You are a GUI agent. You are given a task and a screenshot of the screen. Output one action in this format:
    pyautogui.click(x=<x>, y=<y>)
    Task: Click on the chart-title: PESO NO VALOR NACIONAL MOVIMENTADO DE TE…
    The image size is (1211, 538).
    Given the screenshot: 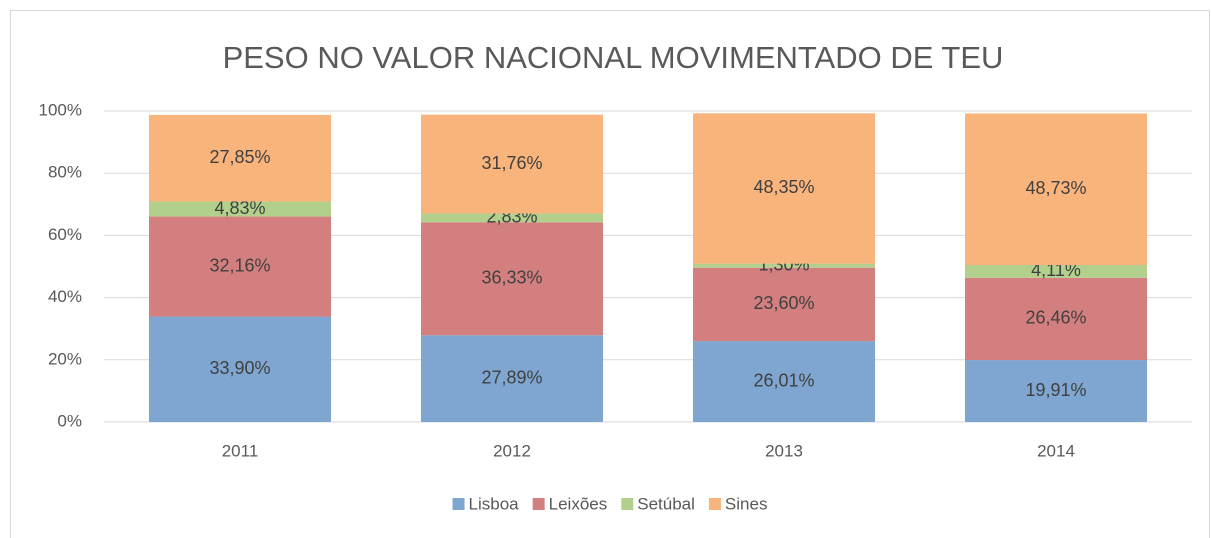 What is the action you would take?
    pyautogui.click(x=613, y=57)
    